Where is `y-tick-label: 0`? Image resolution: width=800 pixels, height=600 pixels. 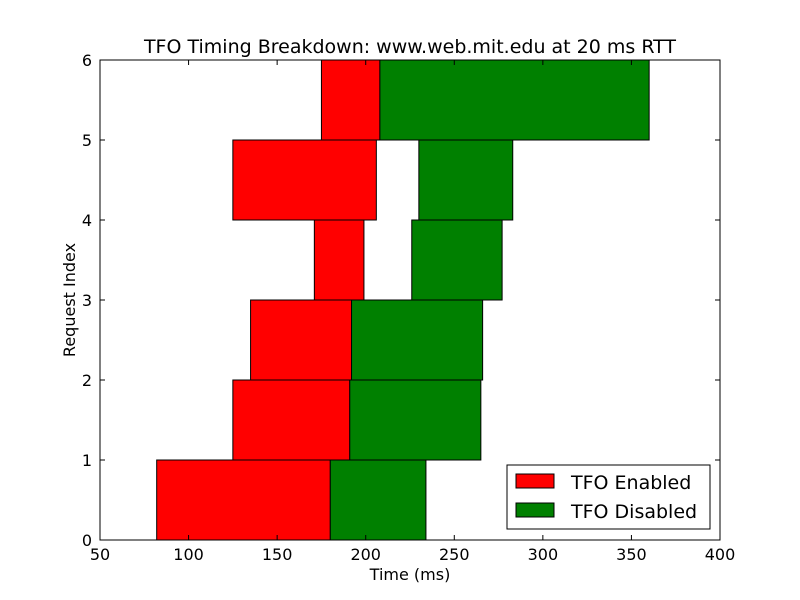
y-tick-label: 0 is located at coordinates (87, 540).